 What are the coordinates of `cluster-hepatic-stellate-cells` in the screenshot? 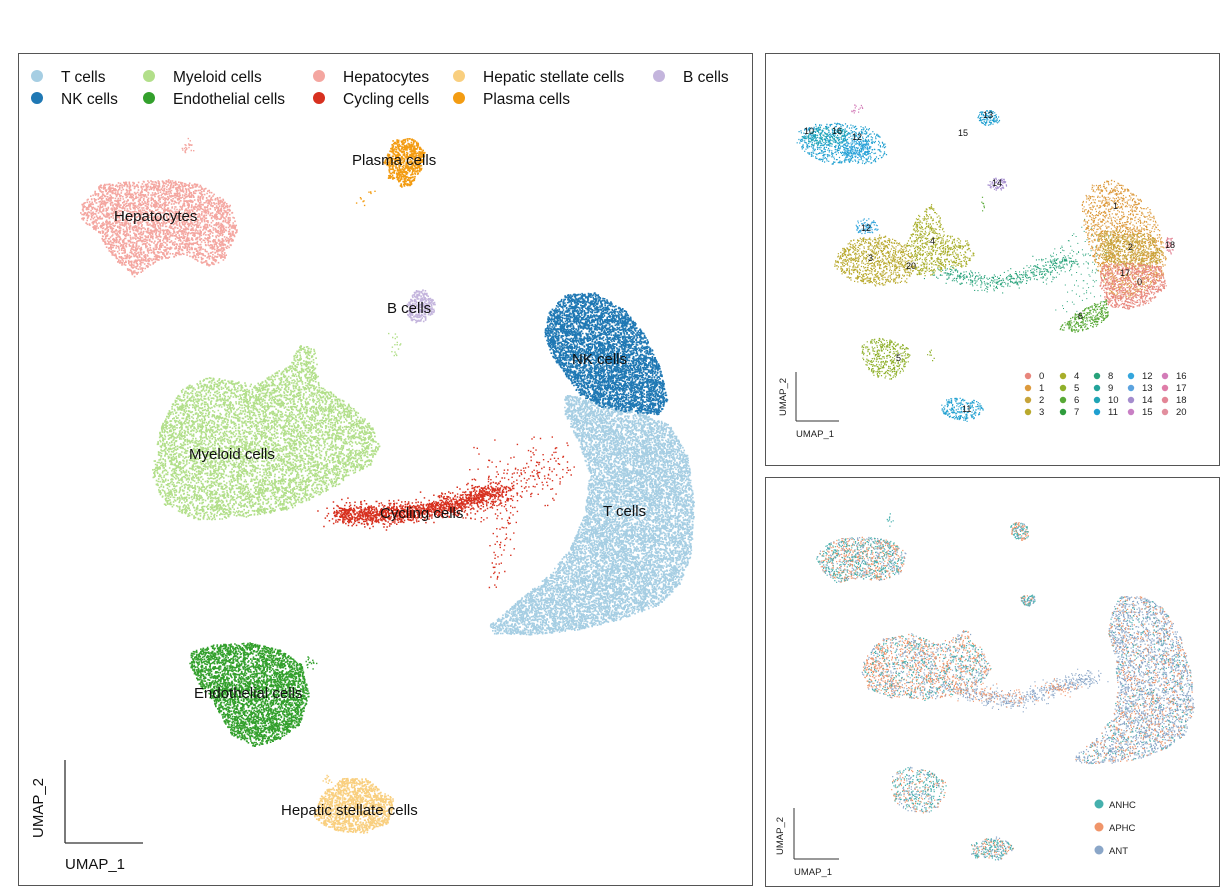 It's located at (354, 804).